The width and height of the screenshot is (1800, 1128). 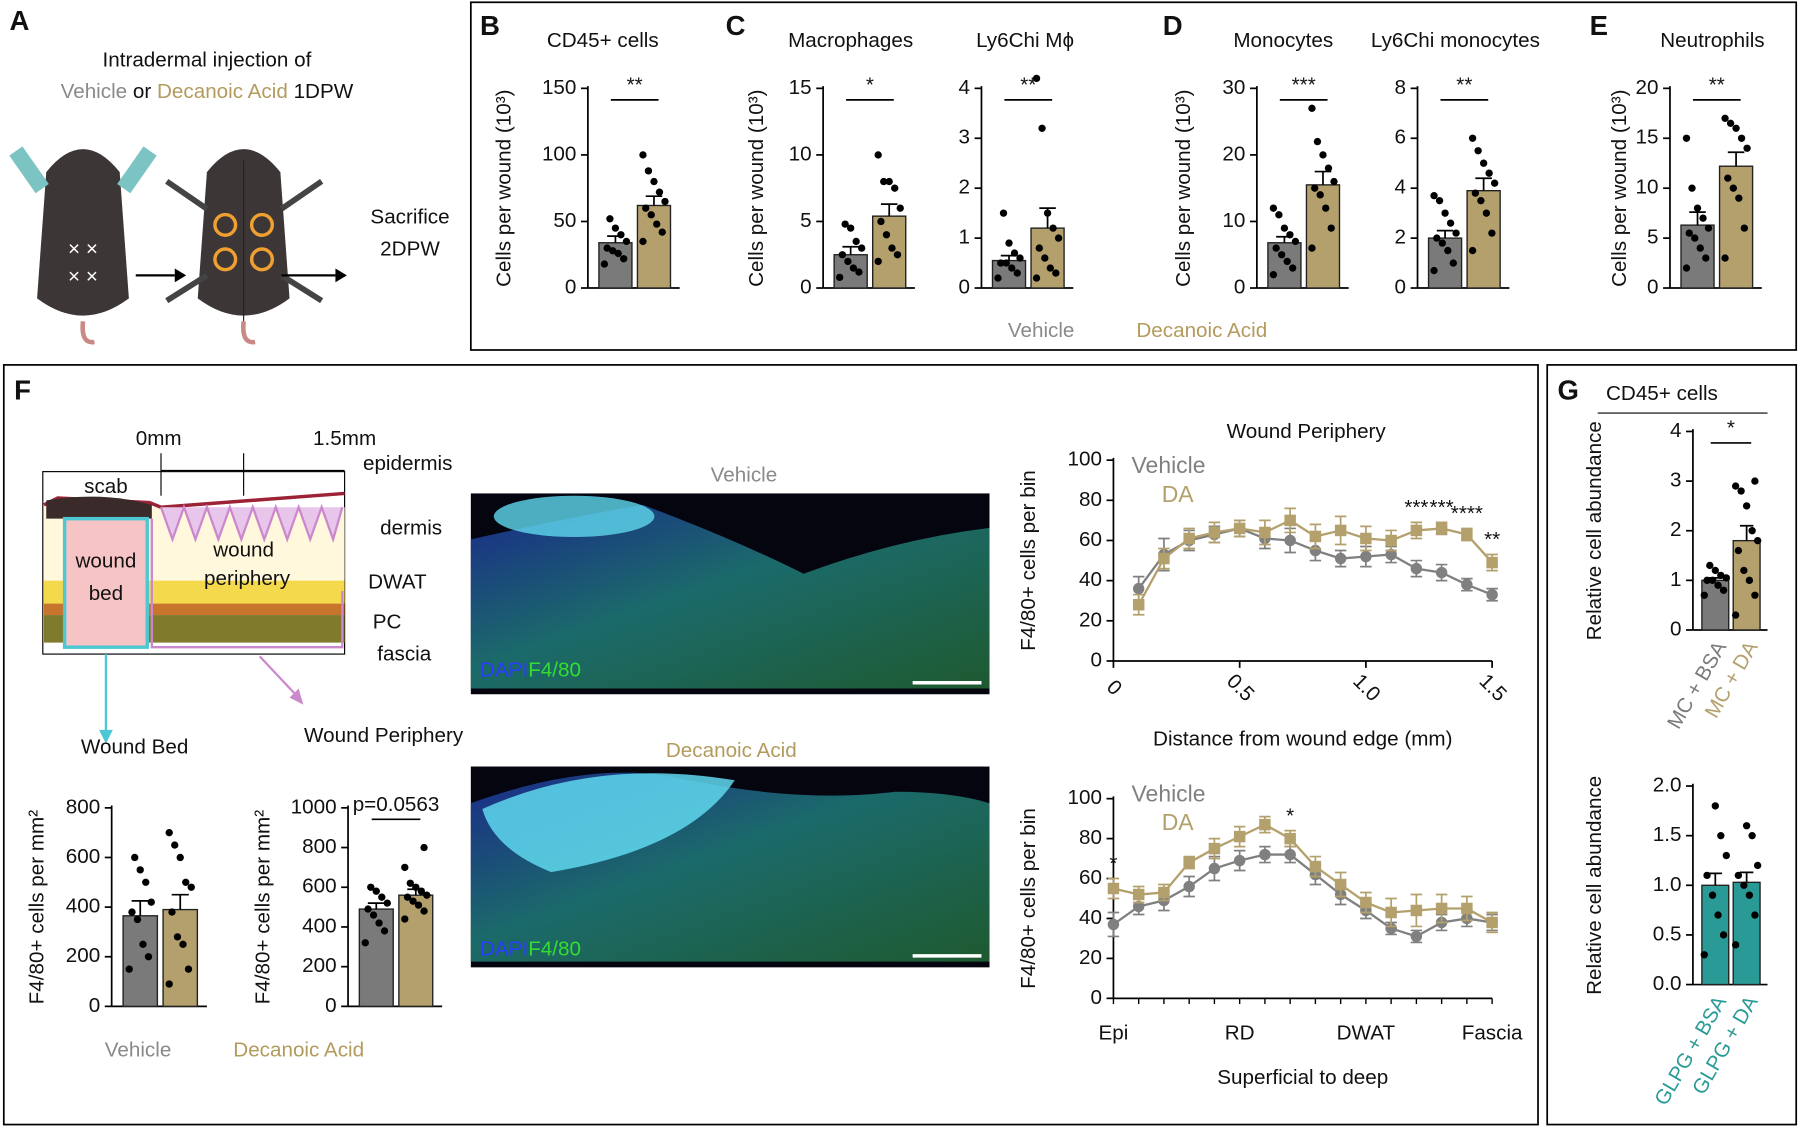 I want to click on arrow, so click(x=278, y=676).